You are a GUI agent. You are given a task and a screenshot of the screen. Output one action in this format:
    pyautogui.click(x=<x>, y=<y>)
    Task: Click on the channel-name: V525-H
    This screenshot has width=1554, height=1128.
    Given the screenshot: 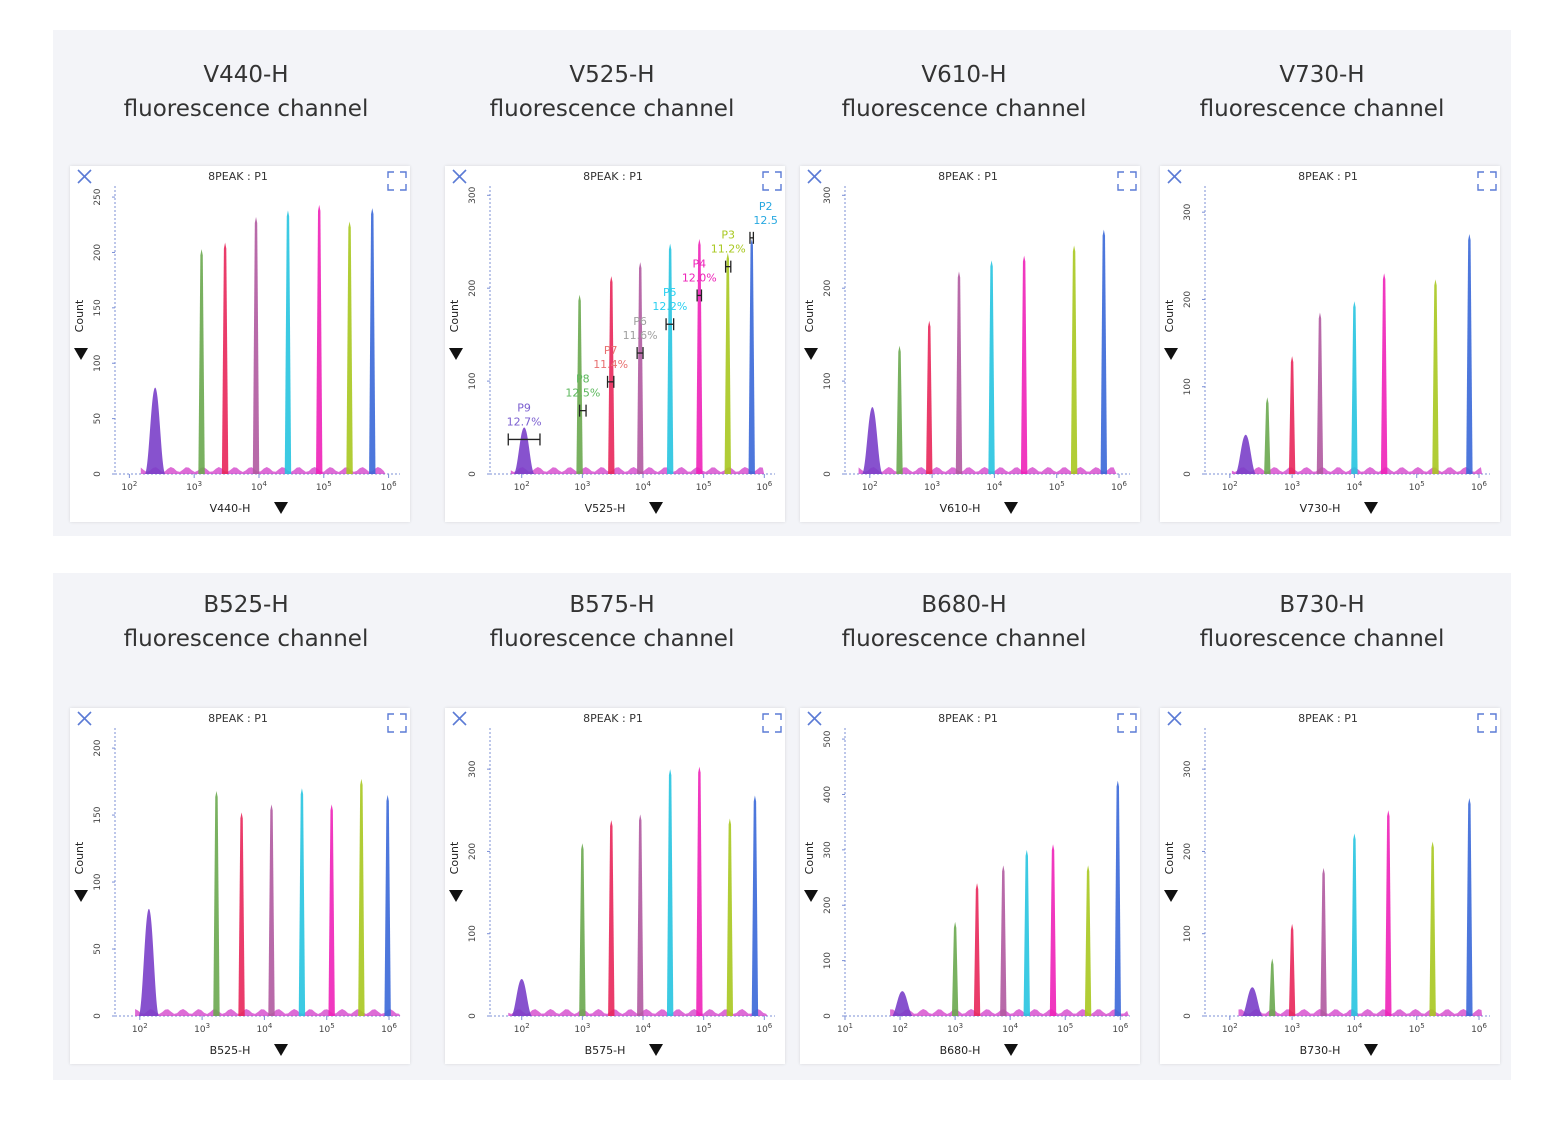 What is the action you would take?
    pyautogui.click(x=612, y=75)
    